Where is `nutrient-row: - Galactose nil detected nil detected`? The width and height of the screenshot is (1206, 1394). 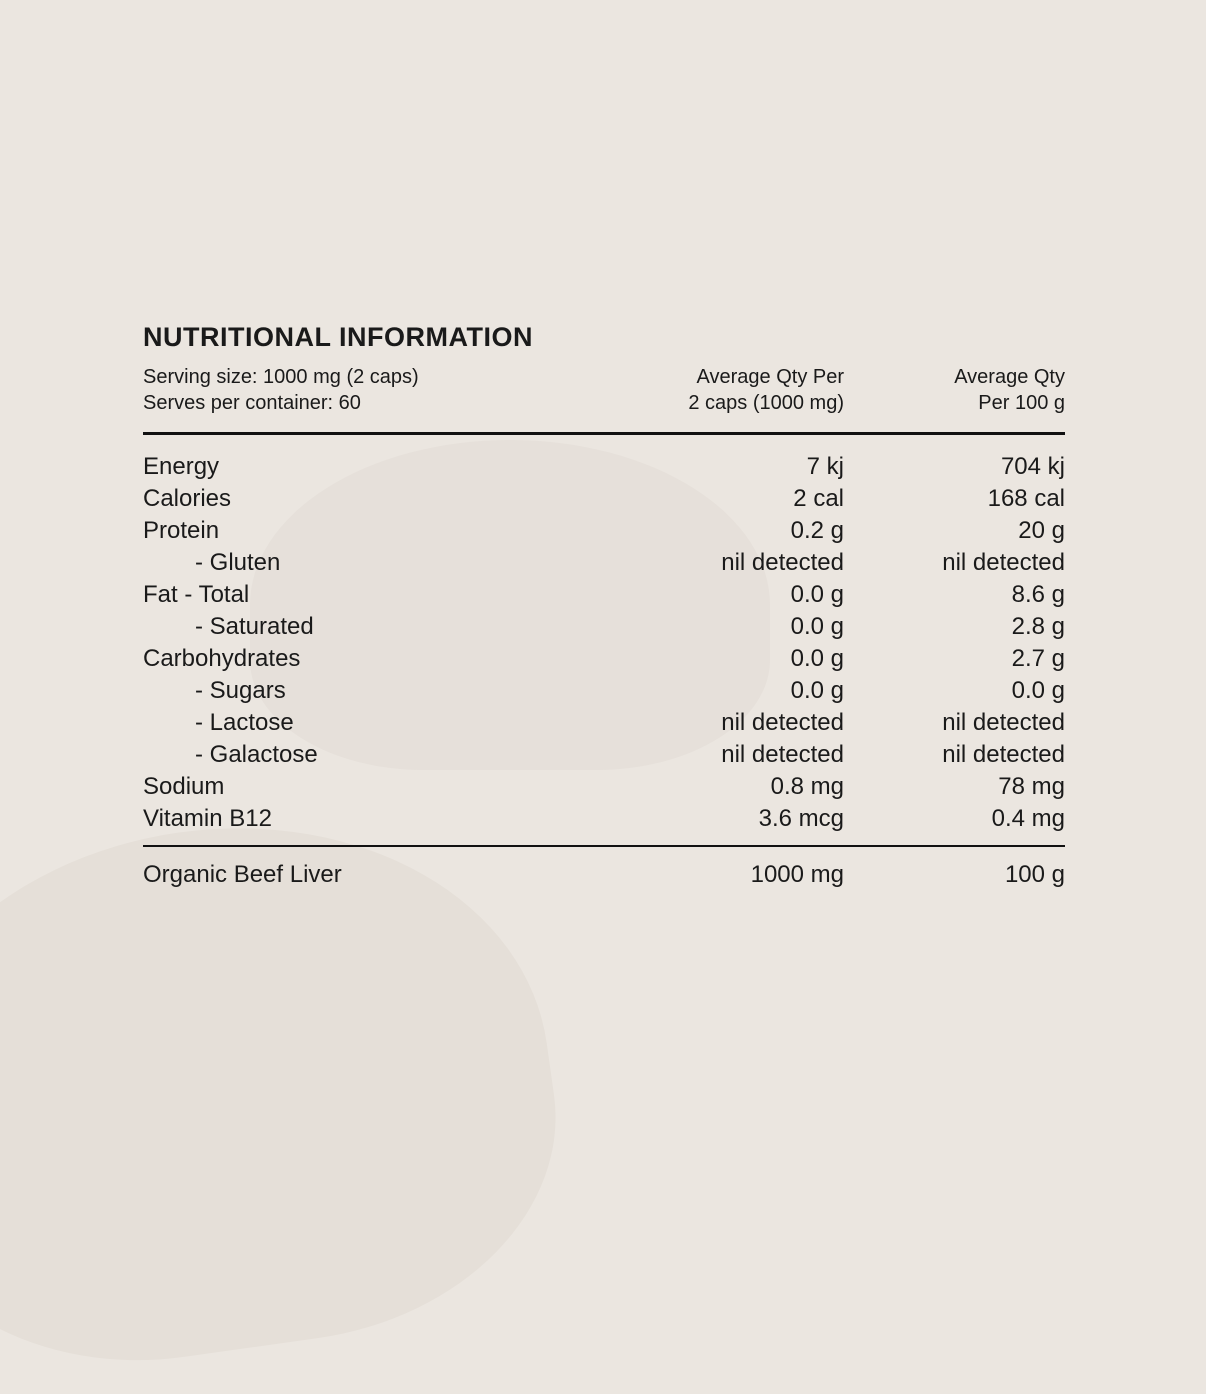 nutrient-row: - Galactose nil detected nil detected is located at coordinates (604, 755).